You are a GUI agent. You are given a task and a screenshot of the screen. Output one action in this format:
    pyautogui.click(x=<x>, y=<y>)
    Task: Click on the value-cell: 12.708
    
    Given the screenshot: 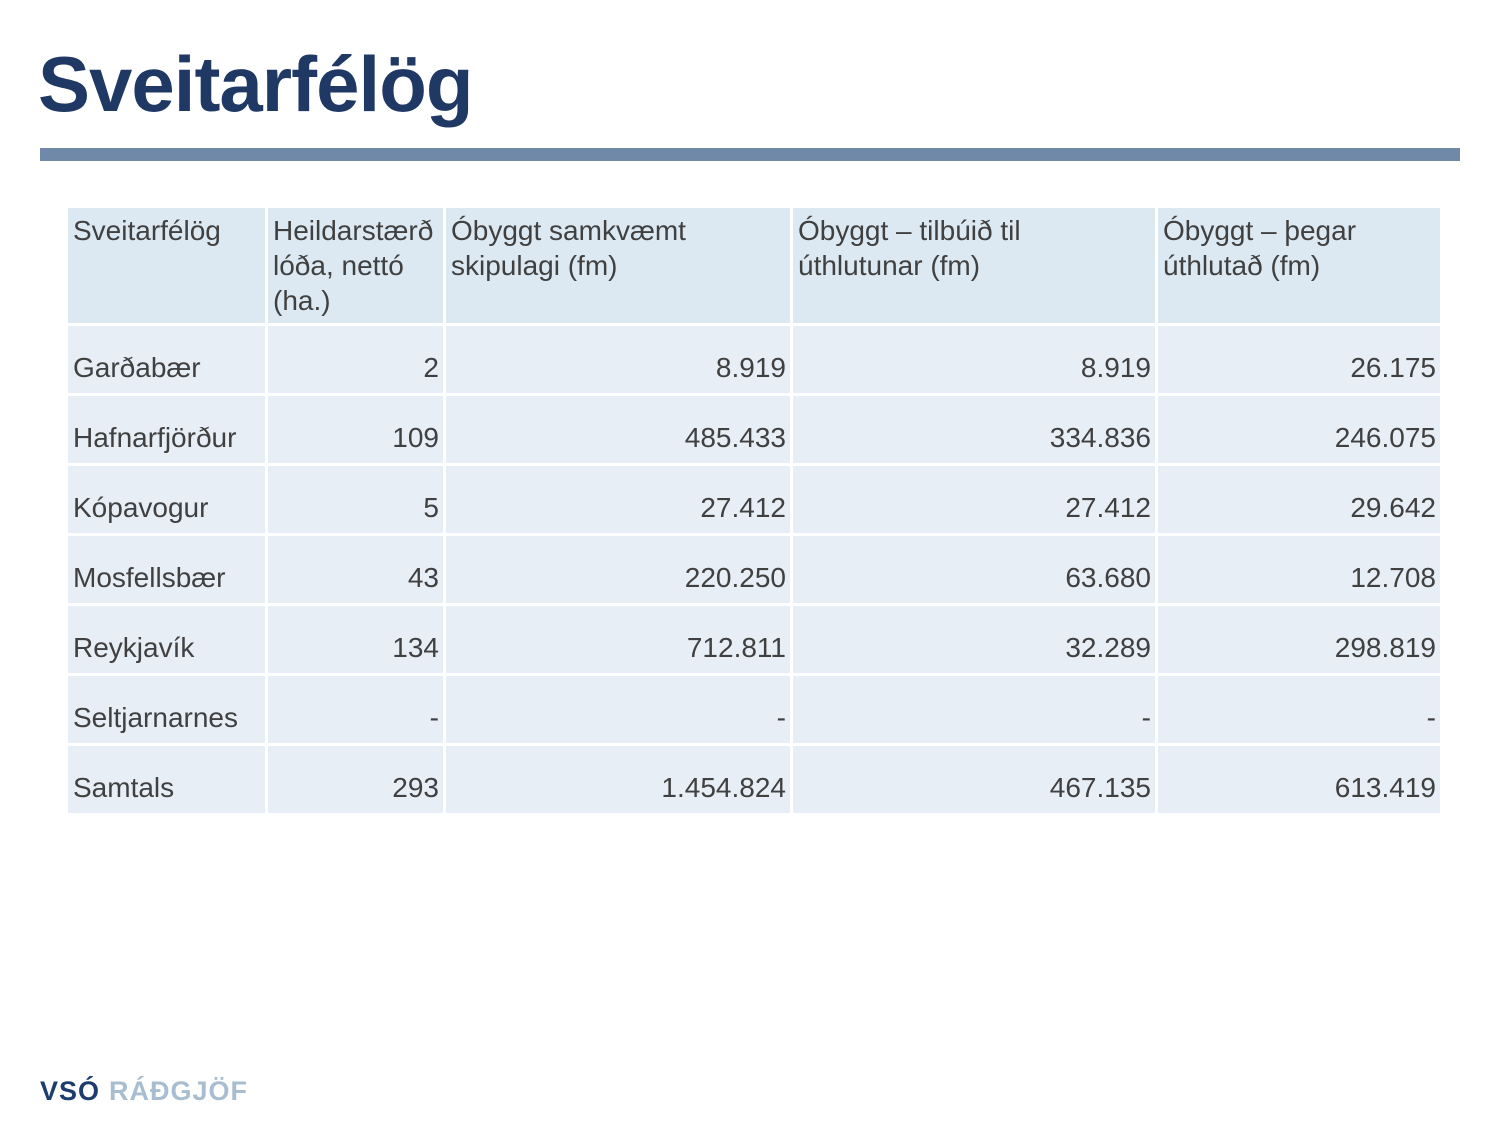 What is the action you would take?
    pyautogui.click(x=1299, y=569)
    